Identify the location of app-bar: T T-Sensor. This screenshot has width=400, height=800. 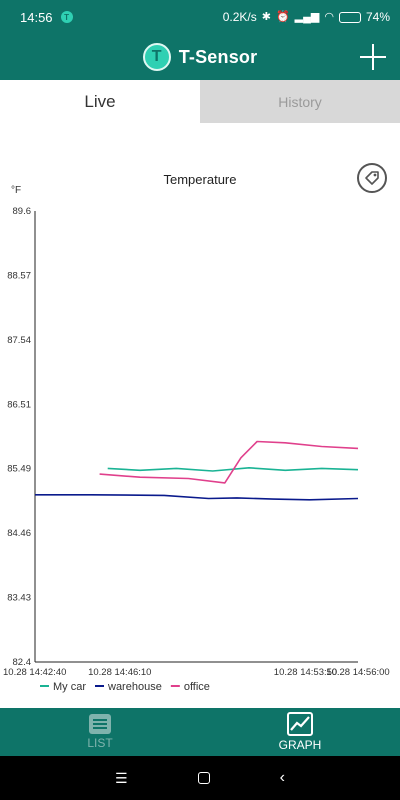
(200, 57).